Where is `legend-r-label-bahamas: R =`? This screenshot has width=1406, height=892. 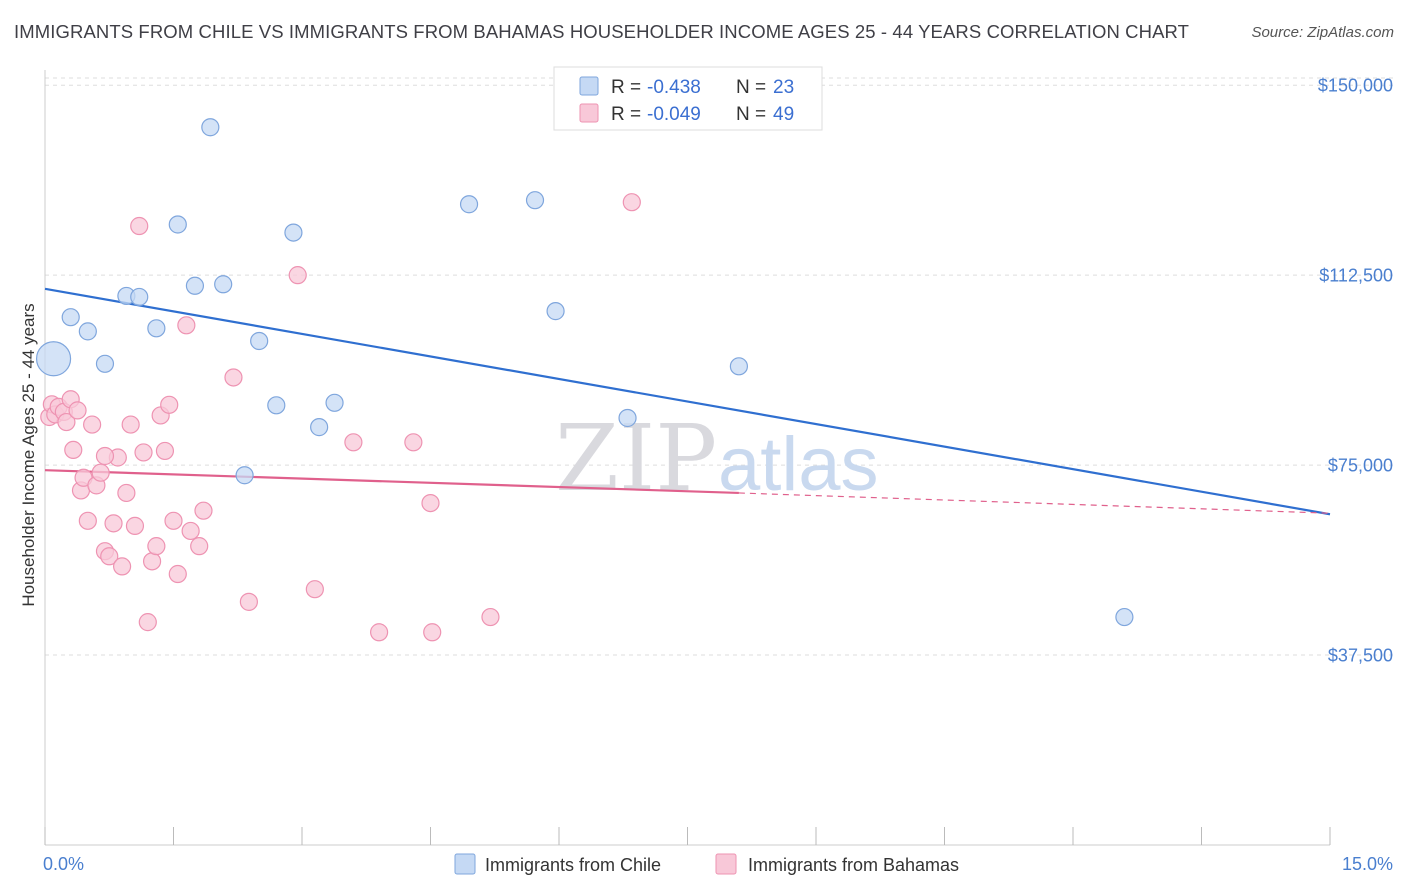 legend-r-label-bahamas: R = is located at coordinates (626, 114).